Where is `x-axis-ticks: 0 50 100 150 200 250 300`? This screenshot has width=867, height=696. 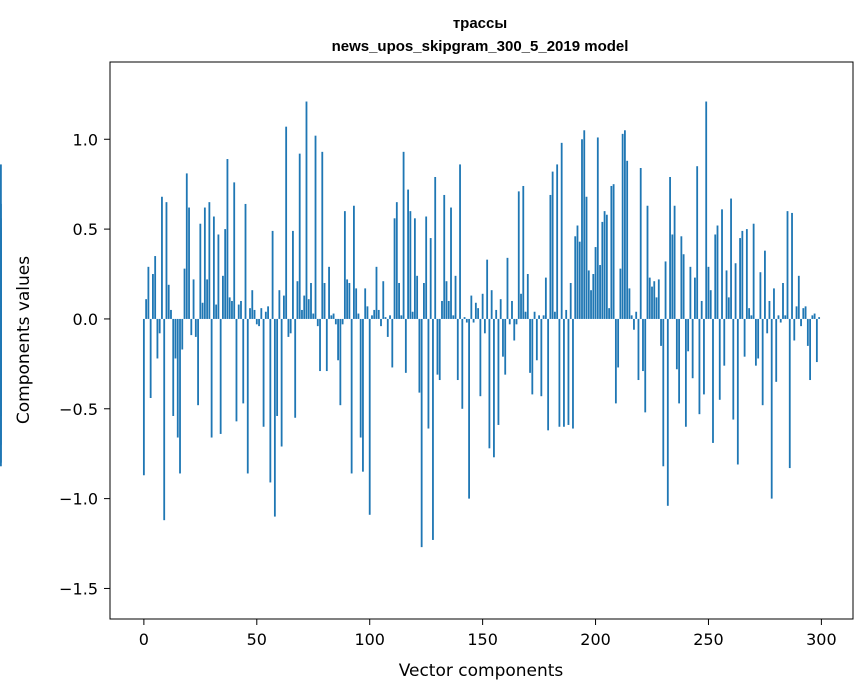 x-axis-ticks: 0 50 100 150 200 250 300 is located at coordinates (488, 634).